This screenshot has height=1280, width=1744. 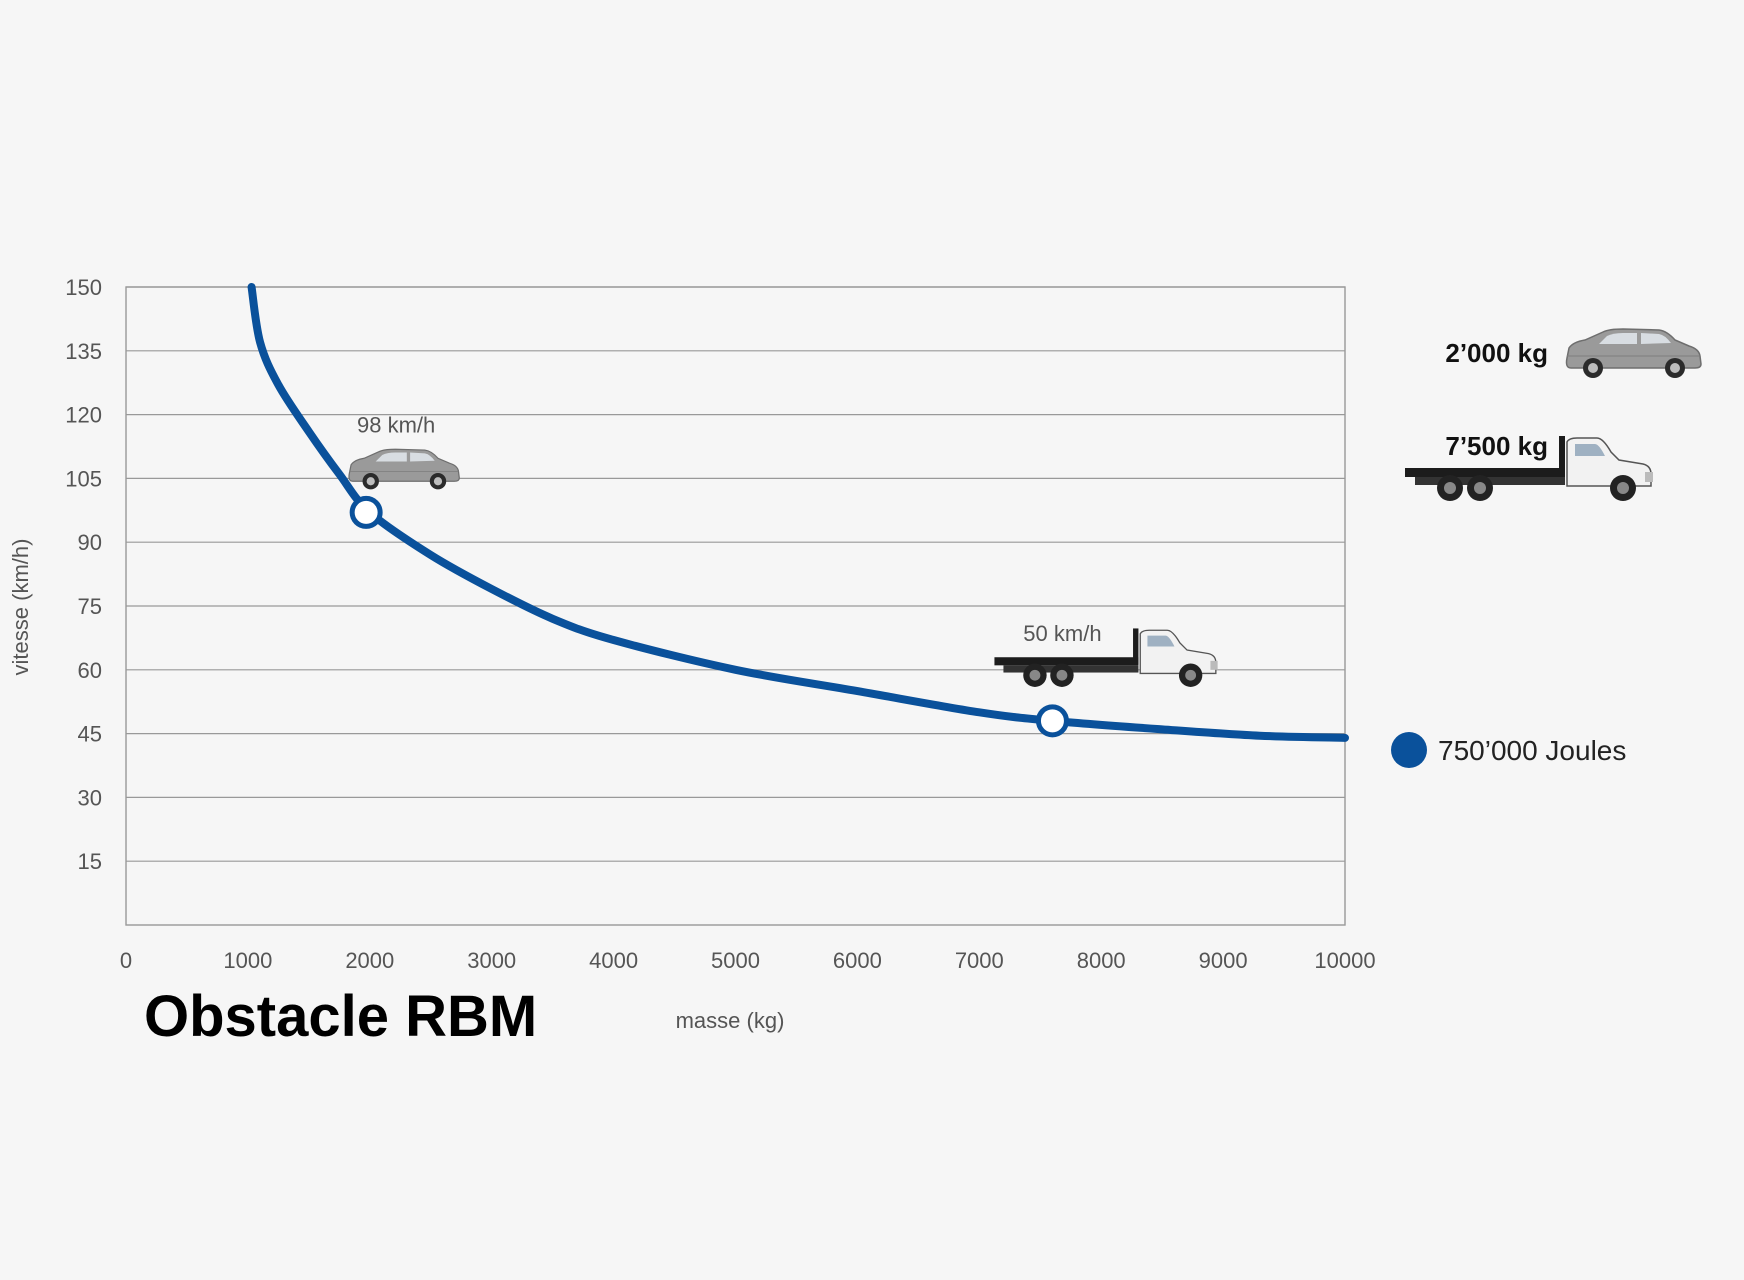 I want to click on legend: 750’000 Joules, so click(x=1508, y=750).